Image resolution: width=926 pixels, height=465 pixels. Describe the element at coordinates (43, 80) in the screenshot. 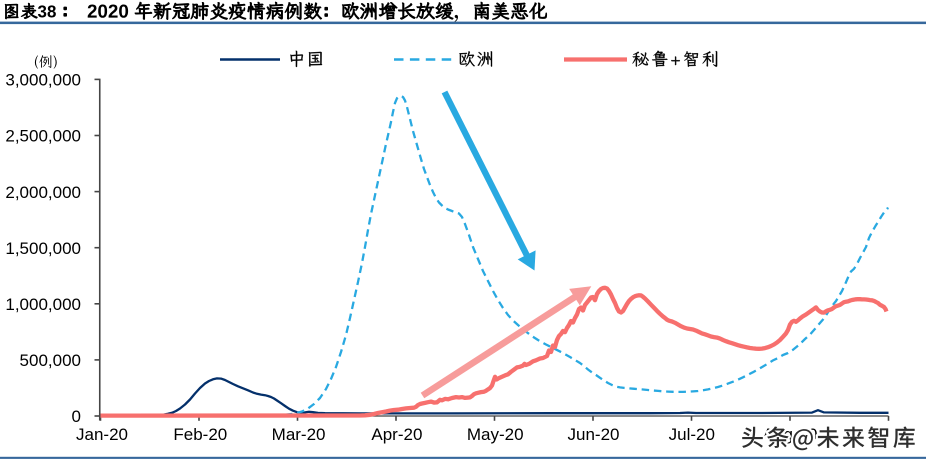

I see `svg-text: 3,000,000` at that location.